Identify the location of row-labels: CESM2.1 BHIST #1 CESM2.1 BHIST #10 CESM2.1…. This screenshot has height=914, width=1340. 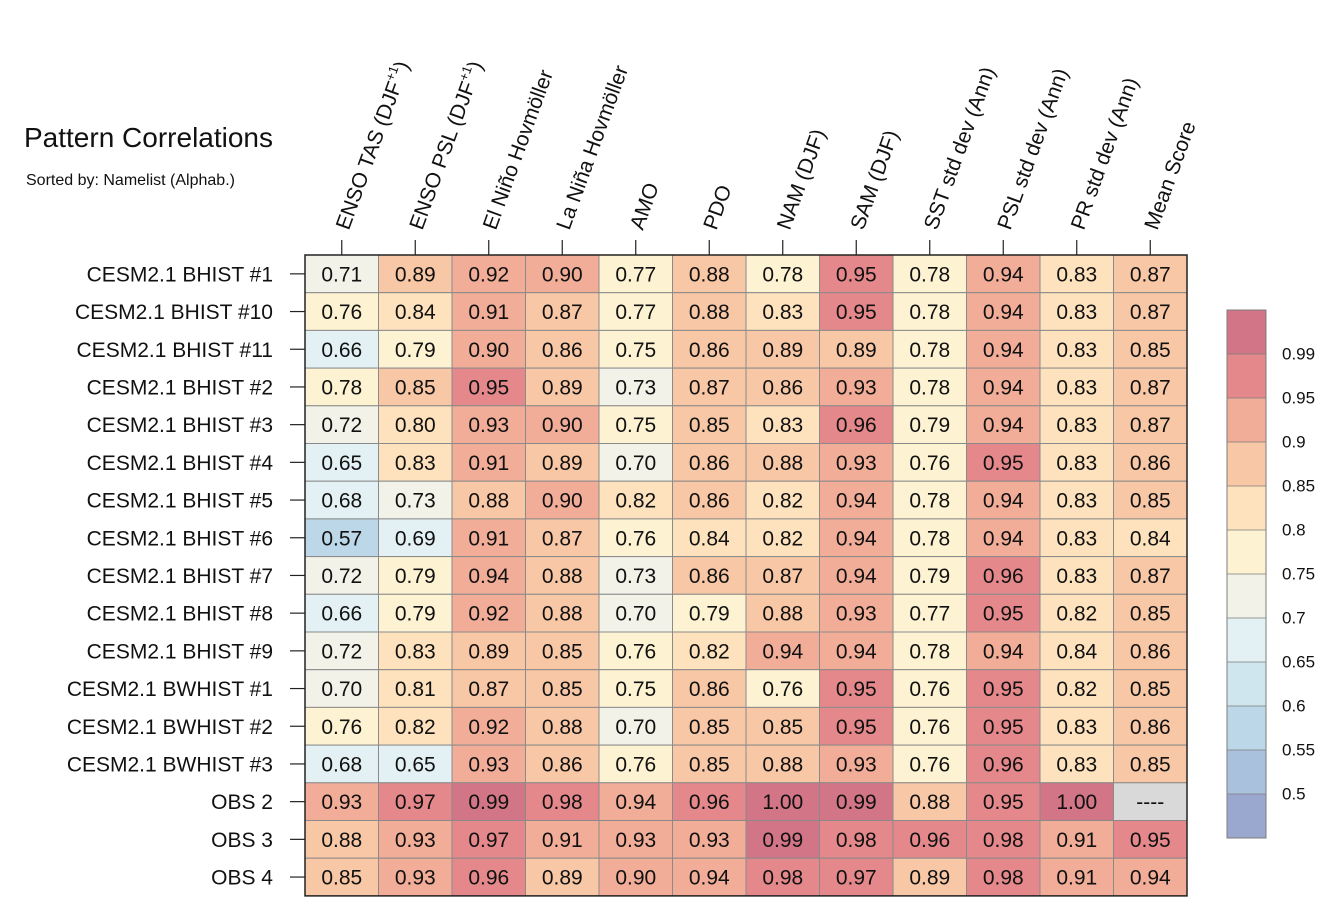
(170, 576).